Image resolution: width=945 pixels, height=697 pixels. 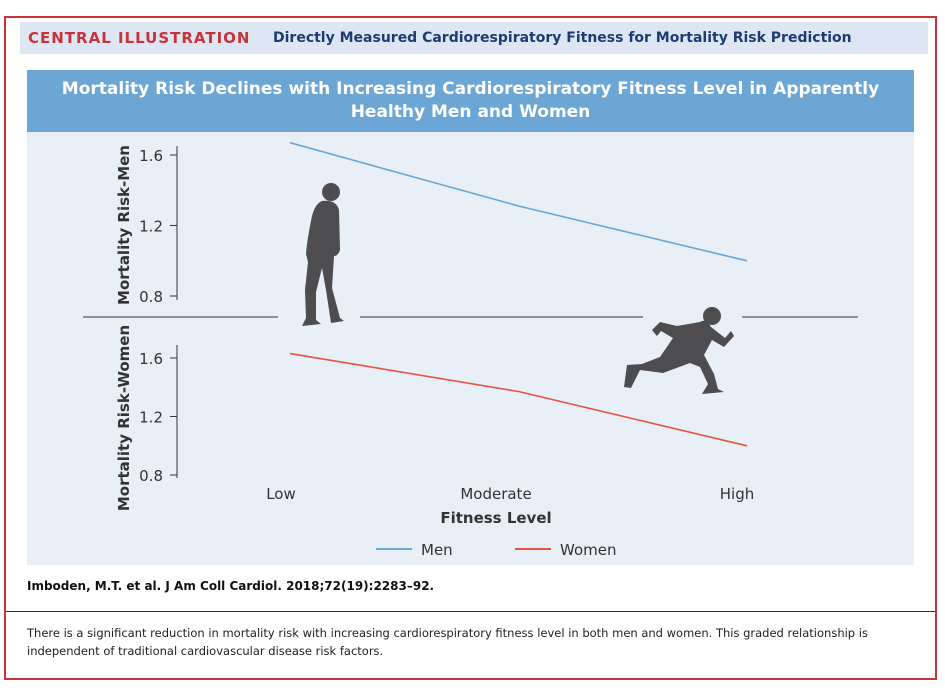 What do you see at coordinates (281, 494) in the screenshot?
I see `x-tick-label: Low` at bounding box center [281, 494].